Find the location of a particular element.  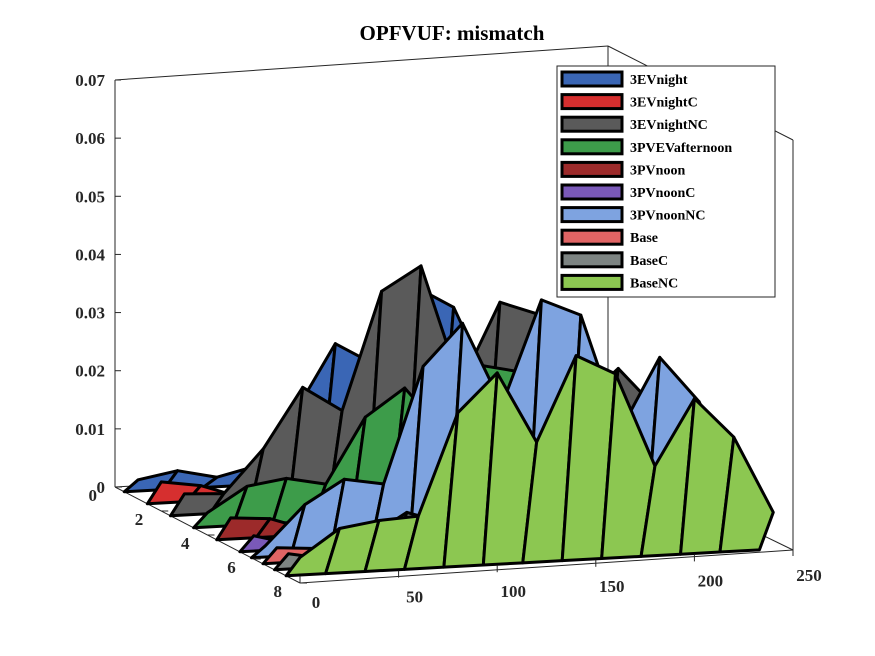

x-tick-label: 200 is located at coordinates (711, 580).